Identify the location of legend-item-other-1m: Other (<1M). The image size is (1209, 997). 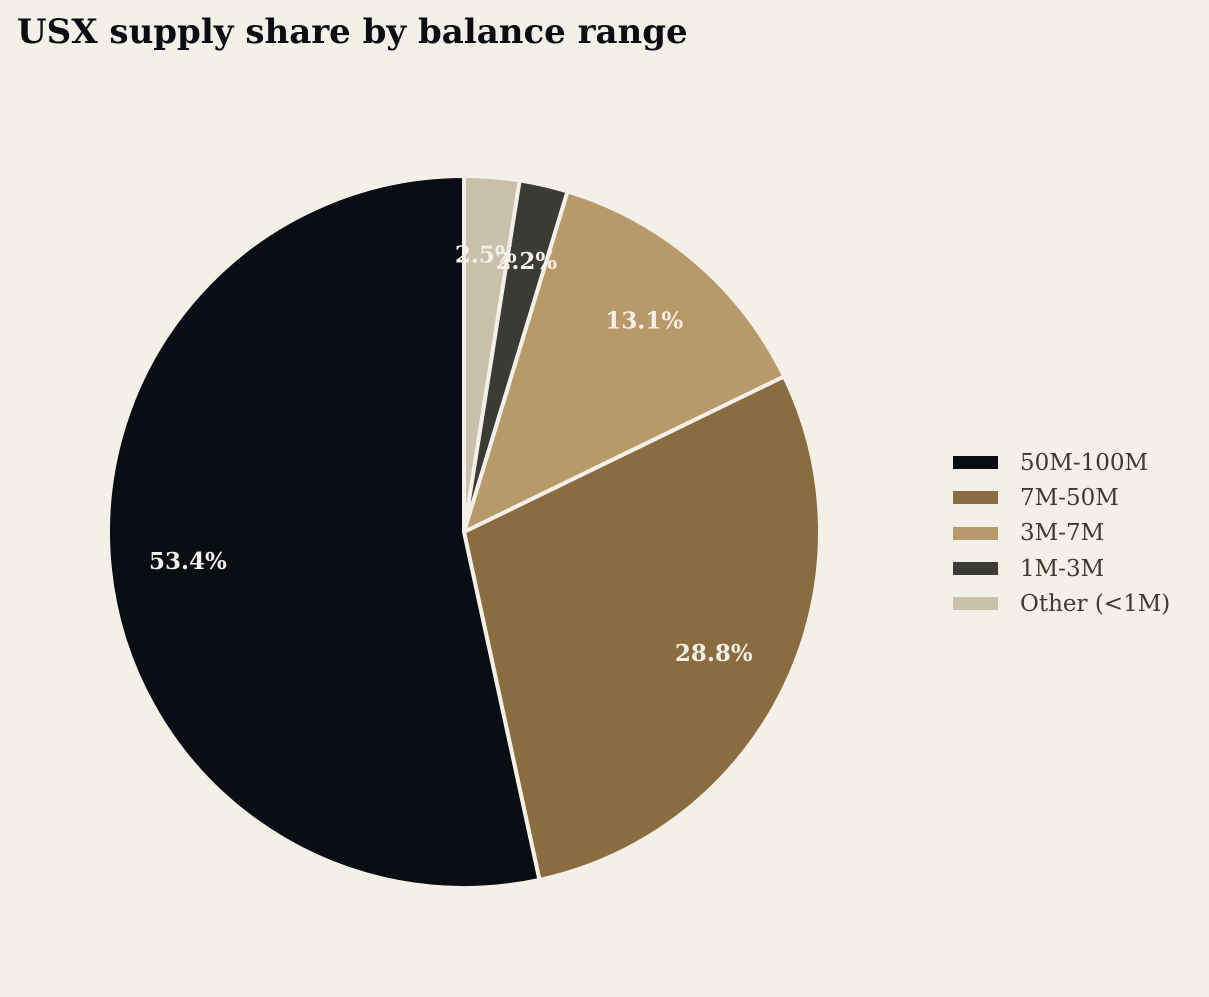
(1061, 603).